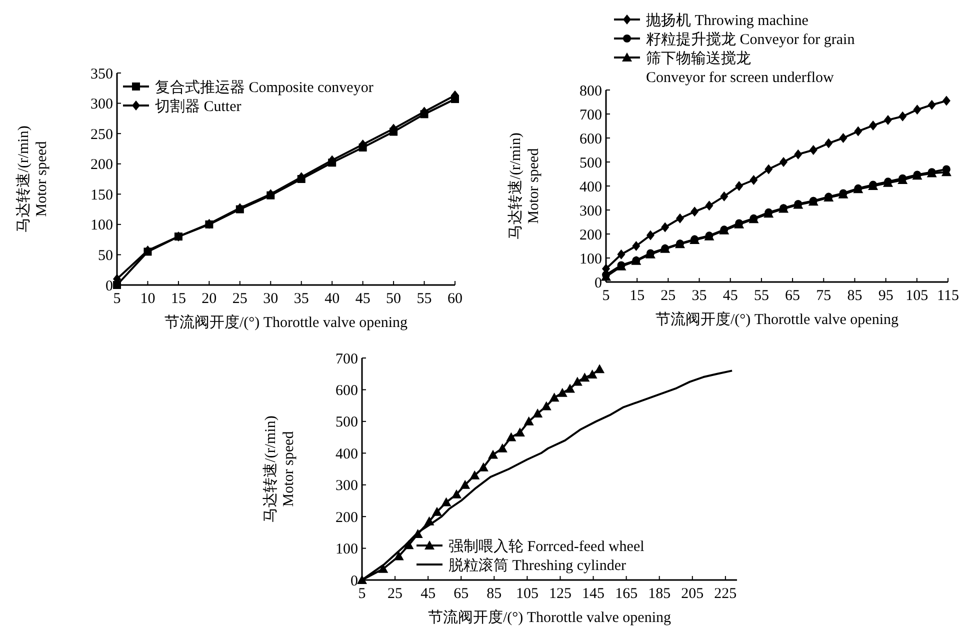 The width and height of the screenshot is (975, 640). What do you see at coordinates (264, 87) in the screenshot?
I see `legend-label: 复合式推运器 Composite conveyor` at bounding box center [264, 87].